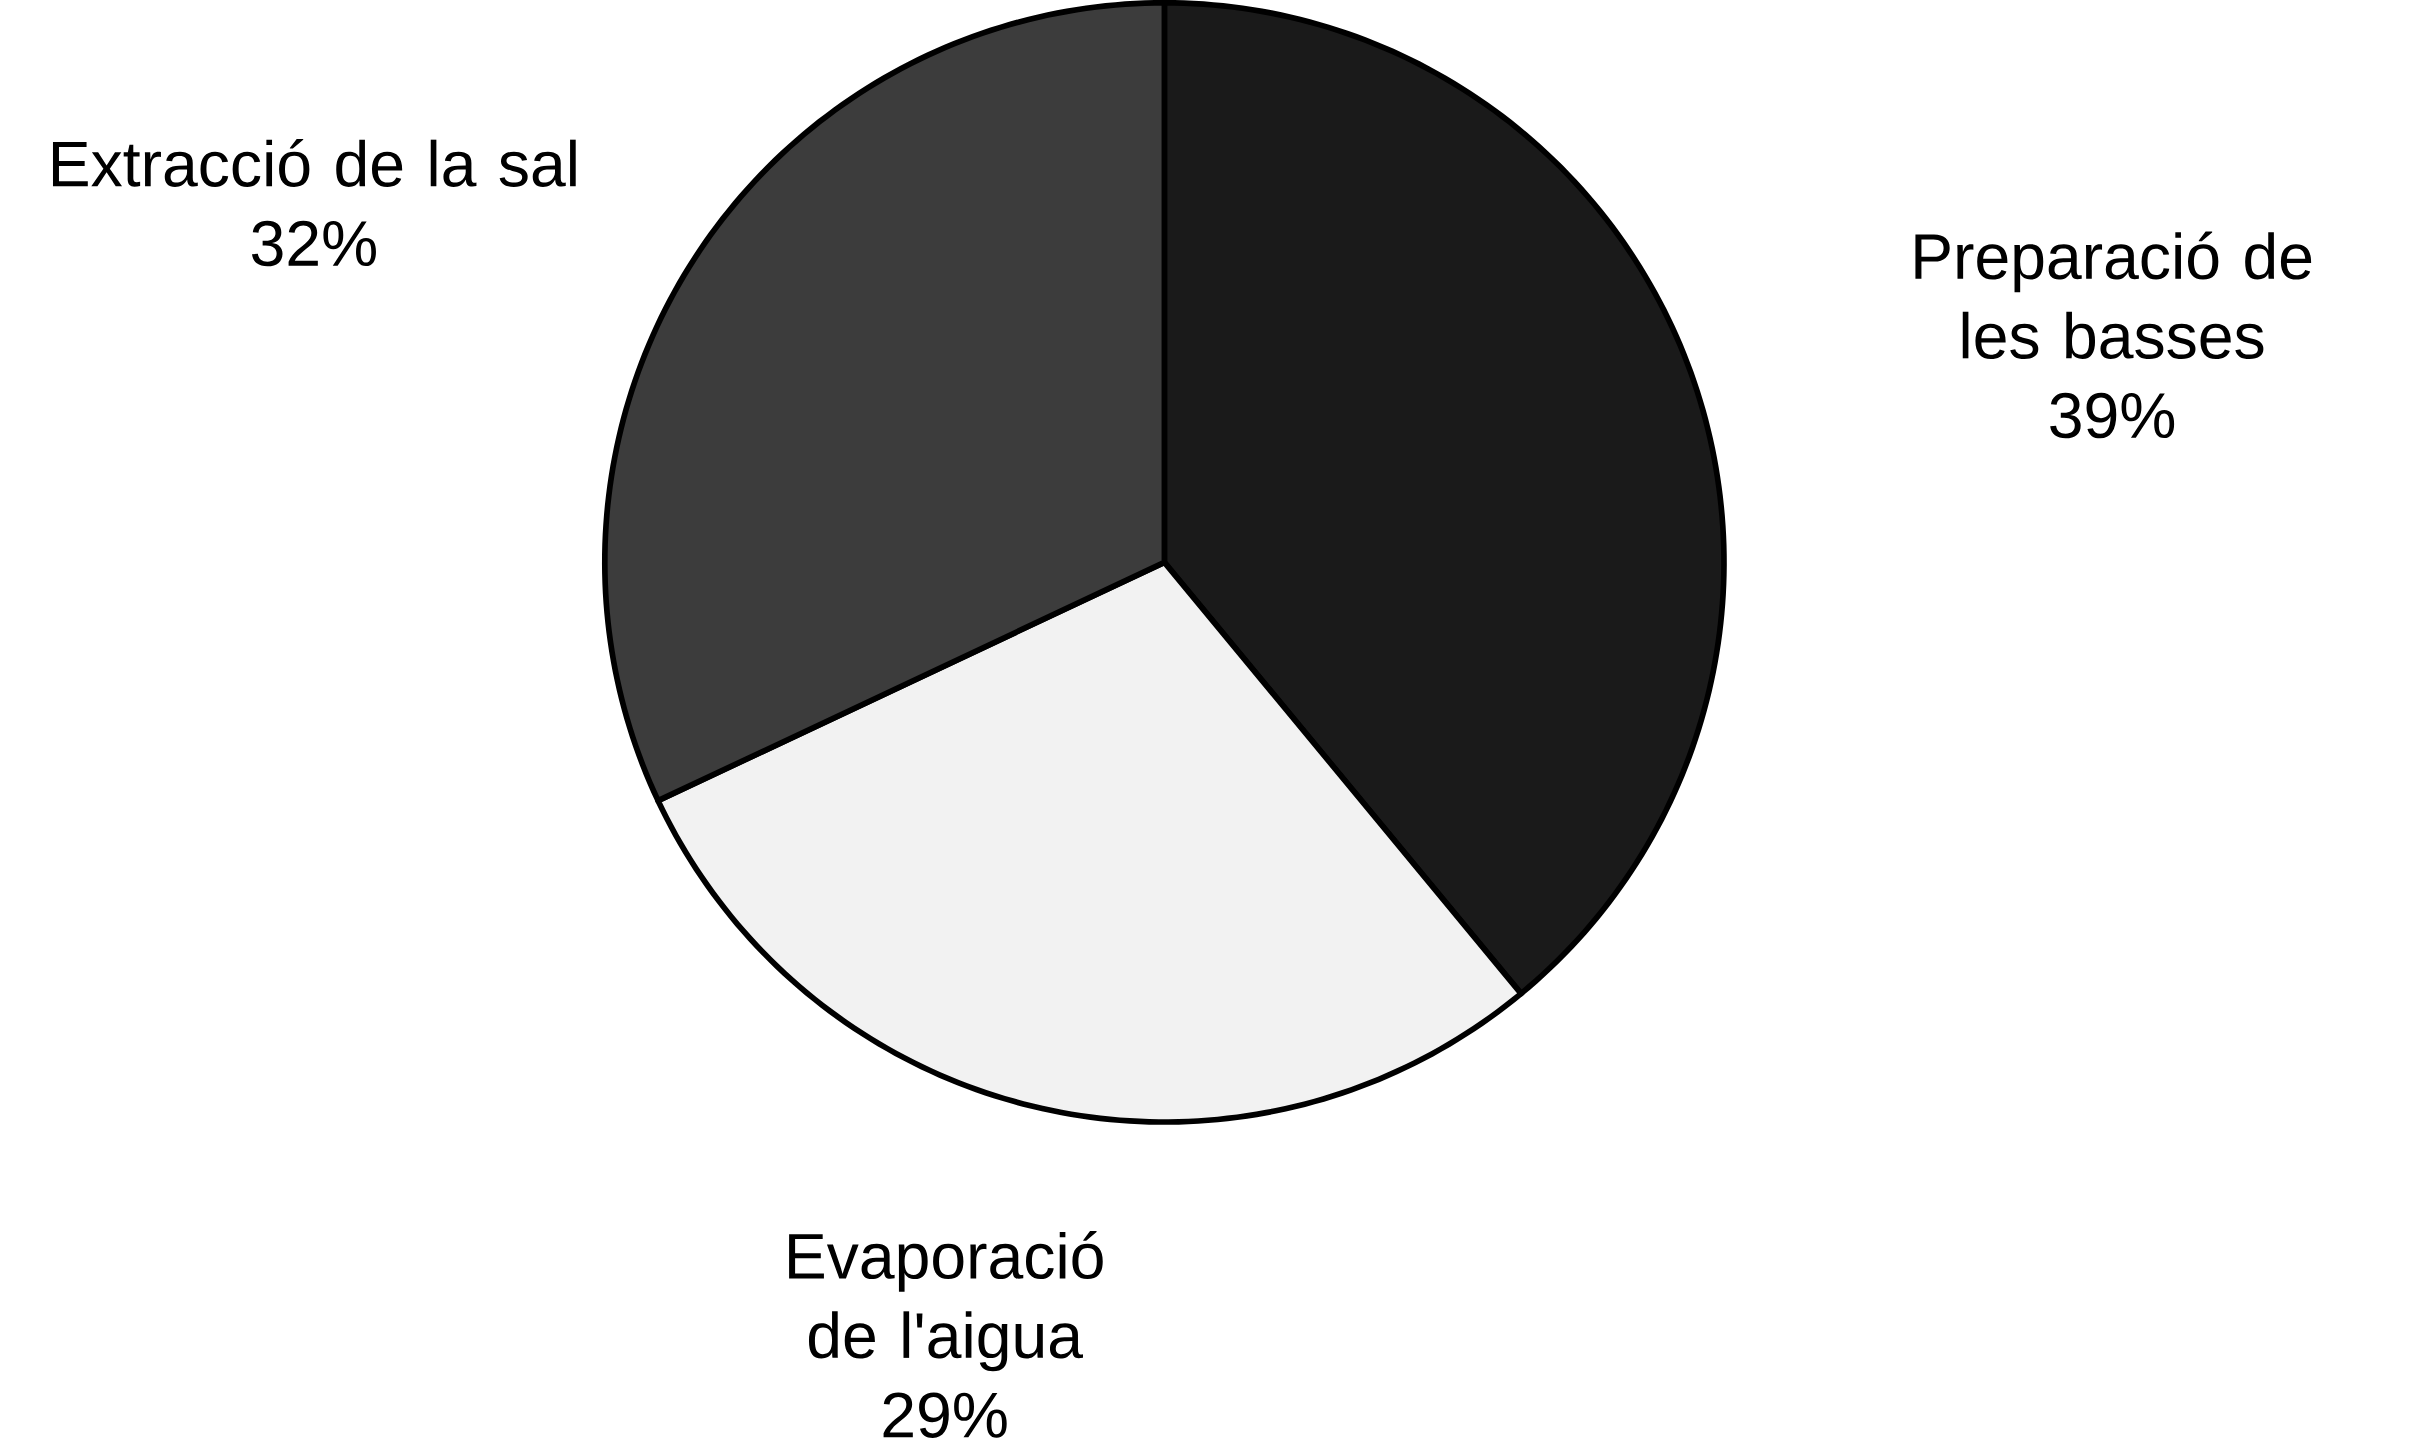  I want to click on data-label: 29%, so click(945, 1415).